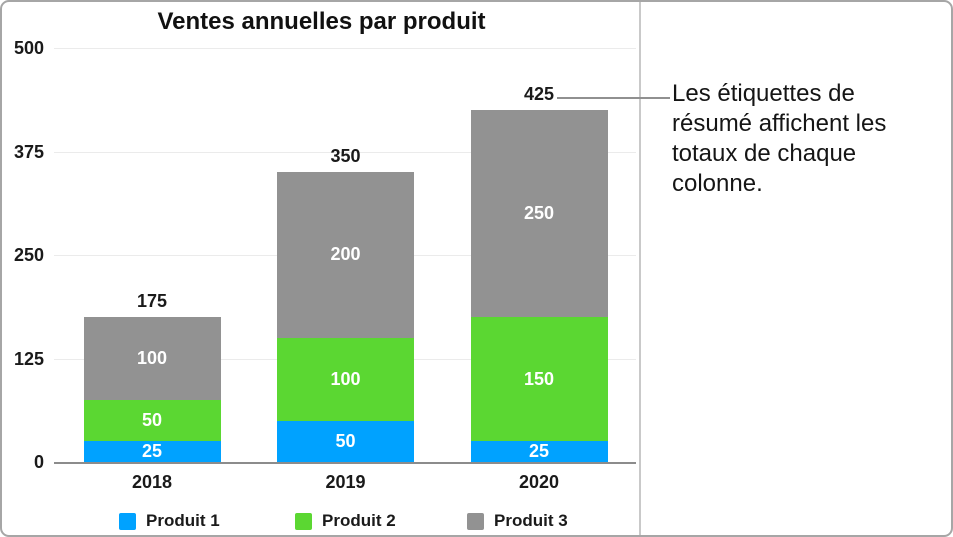  What do you see at coordinates (28, 151) in the screenshot?
I see `y-axis-label-375: 375` at bounding box center [28, 151].